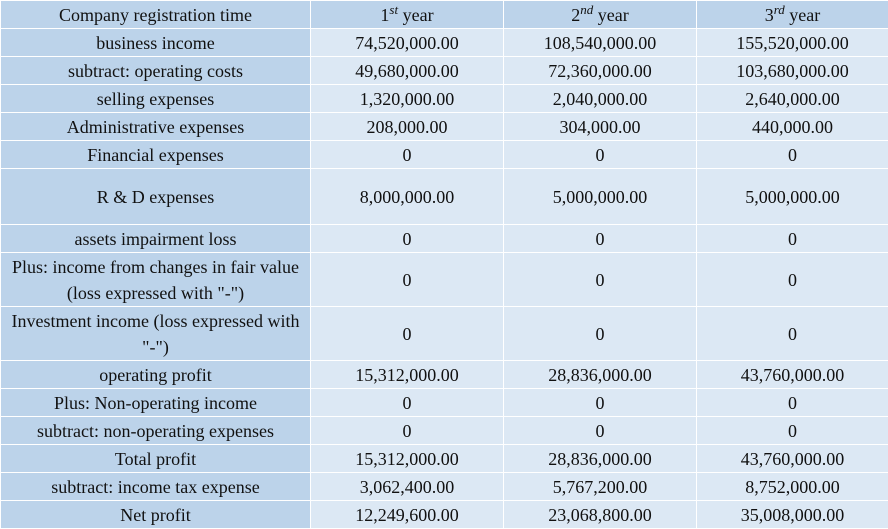  Describe the element at coordinates (792, 99) in the screenshot. I see `cell-year-3: 2,640,000.00` at that location.